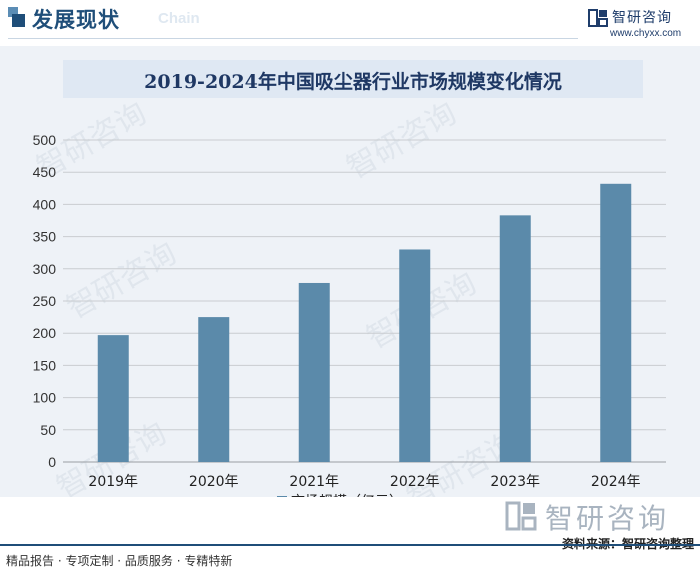  What do you see at coordinates (521, 516) in the screenshot?
I see `footer-logo-icon` at bounding box center [521, 516].